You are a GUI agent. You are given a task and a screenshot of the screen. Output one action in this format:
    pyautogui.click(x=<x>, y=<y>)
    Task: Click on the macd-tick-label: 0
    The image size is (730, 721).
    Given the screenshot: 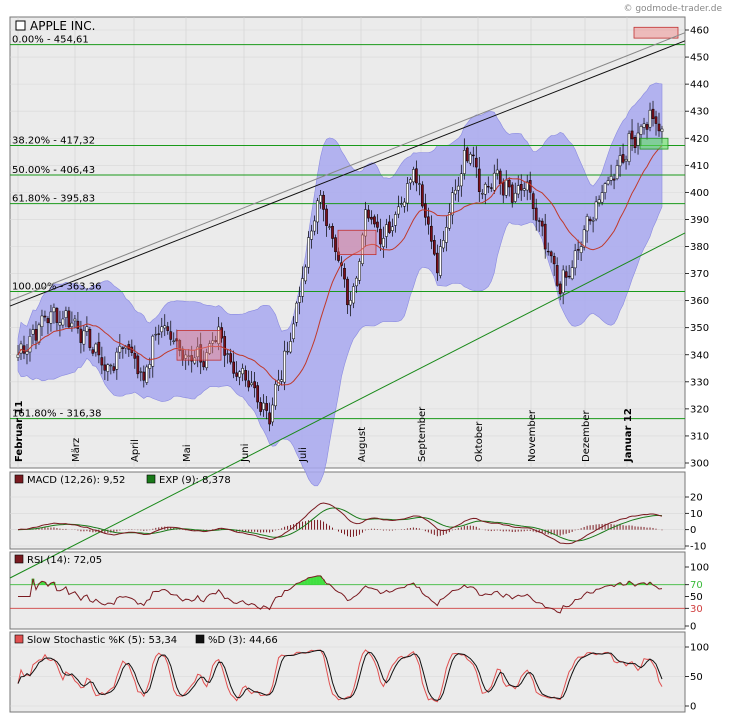 What is the action you would take?
    pyautogui.click(x=693, y=530)
    